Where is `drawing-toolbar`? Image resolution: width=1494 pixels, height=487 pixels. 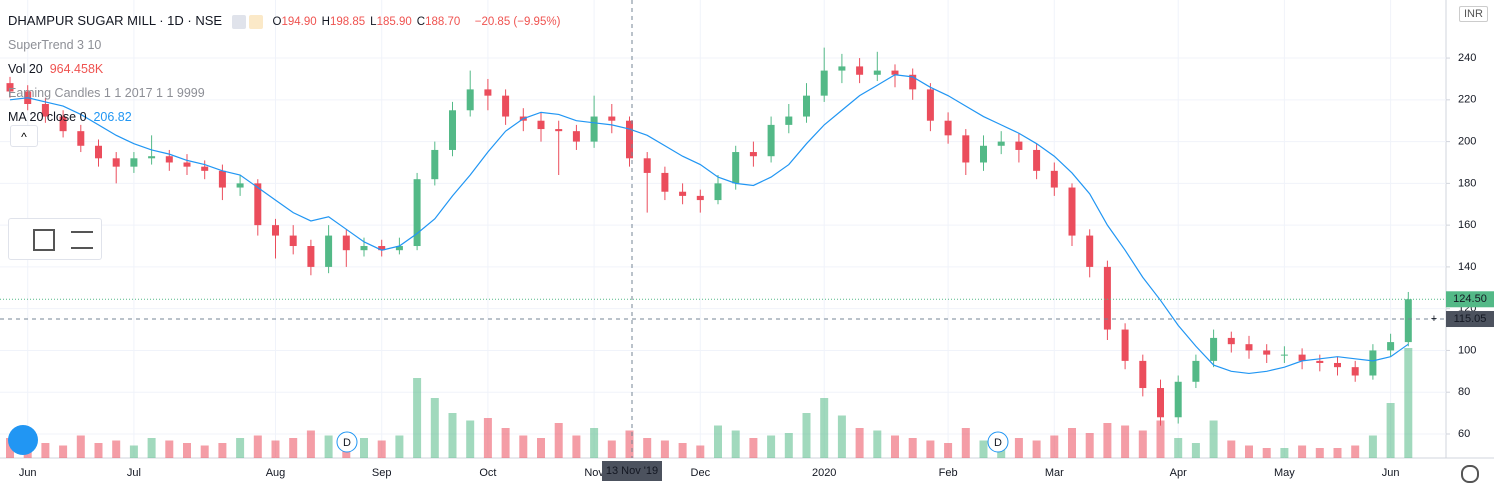
drawing-toolbar is located at coordinates (55, 239).